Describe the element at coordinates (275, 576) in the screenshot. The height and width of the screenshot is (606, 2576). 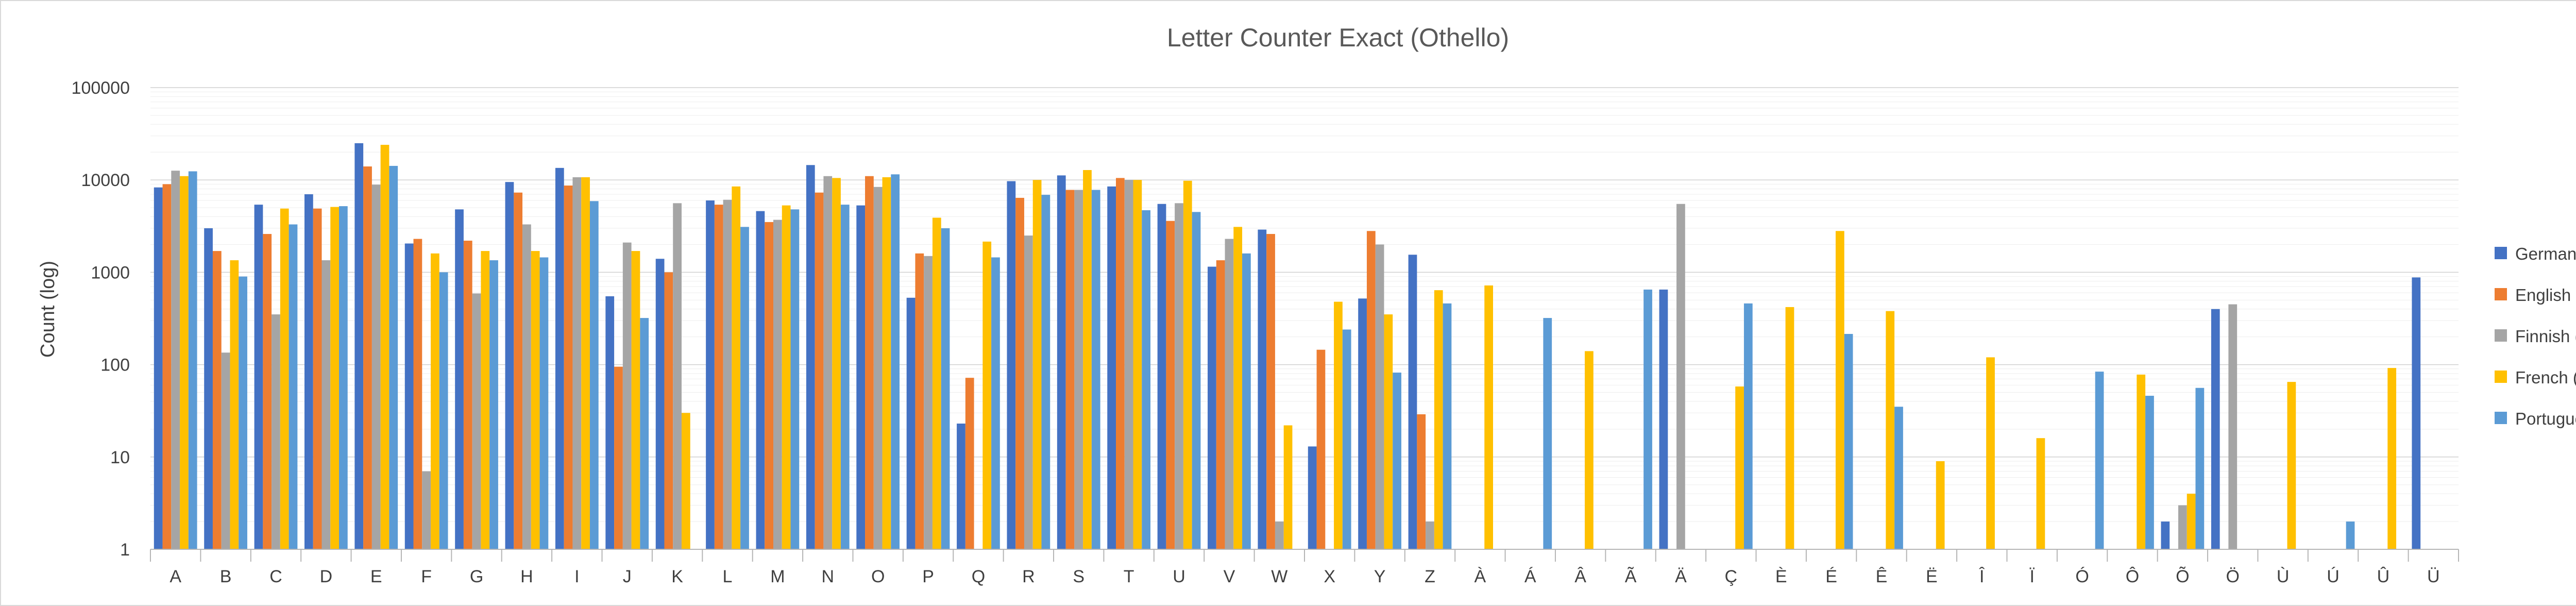
I see `x-tick-label: C` at that location.